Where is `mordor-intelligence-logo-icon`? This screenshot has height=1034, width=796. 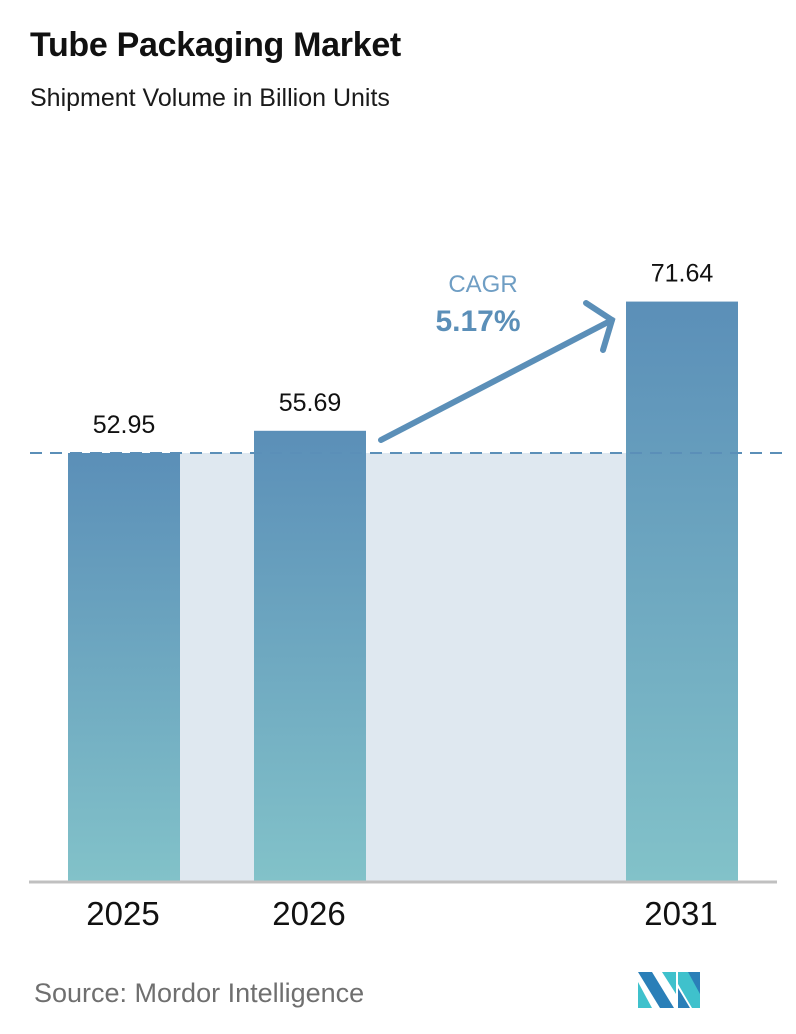
mordor-intelligence-logo-icon is located at coordinates (669, 990).